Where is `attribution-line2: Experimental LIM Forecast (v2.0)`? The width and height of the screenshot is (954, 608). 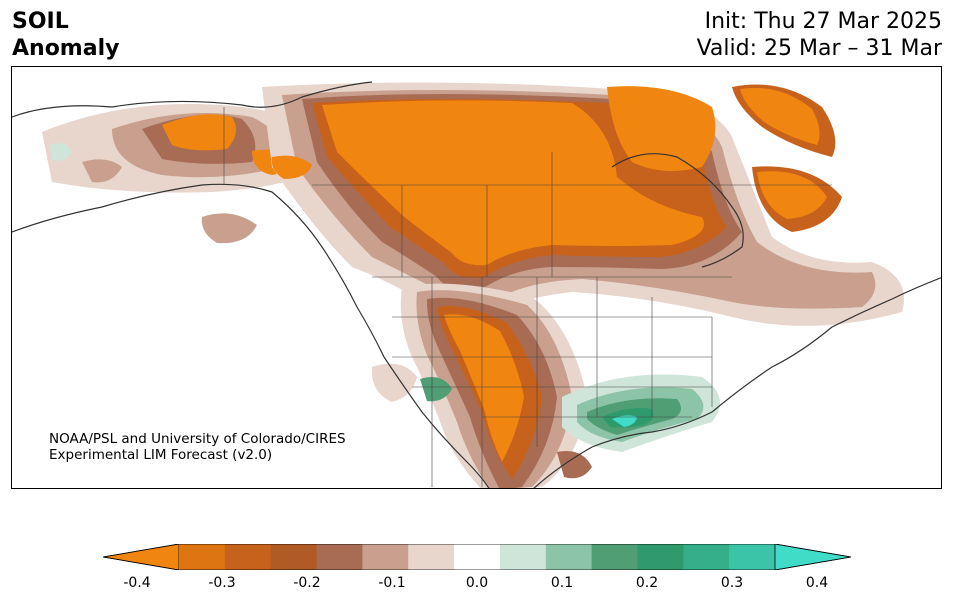
attribution-line2: Experimental LIM Forecast (v2.0) is located at coordinates (161, 455).